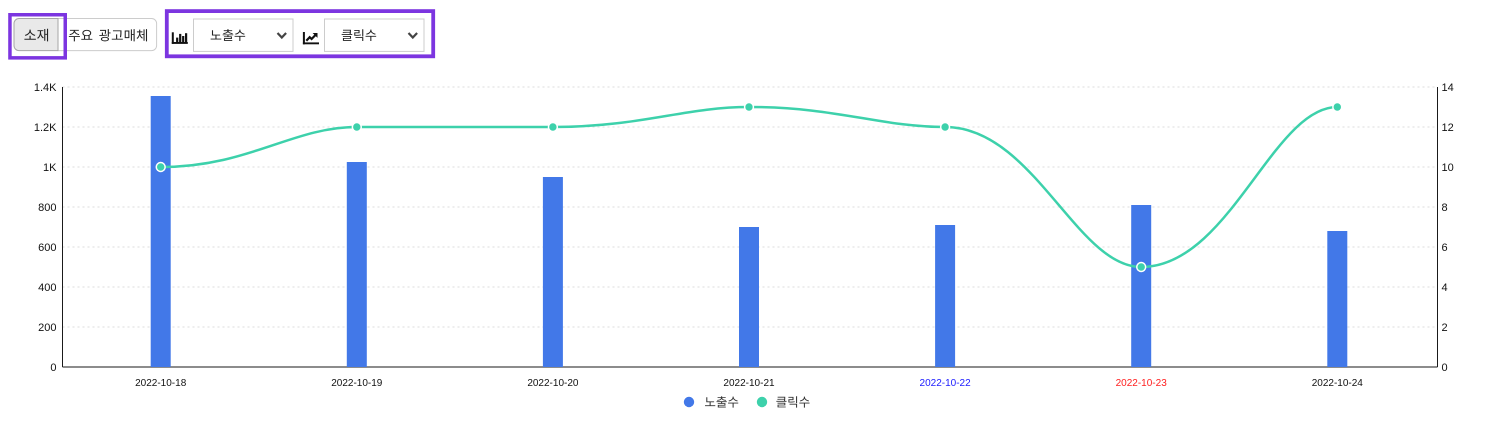  Describe the element at coordinates (1445, 208) in the screenshot. I see `svg-text: 8` at that location.